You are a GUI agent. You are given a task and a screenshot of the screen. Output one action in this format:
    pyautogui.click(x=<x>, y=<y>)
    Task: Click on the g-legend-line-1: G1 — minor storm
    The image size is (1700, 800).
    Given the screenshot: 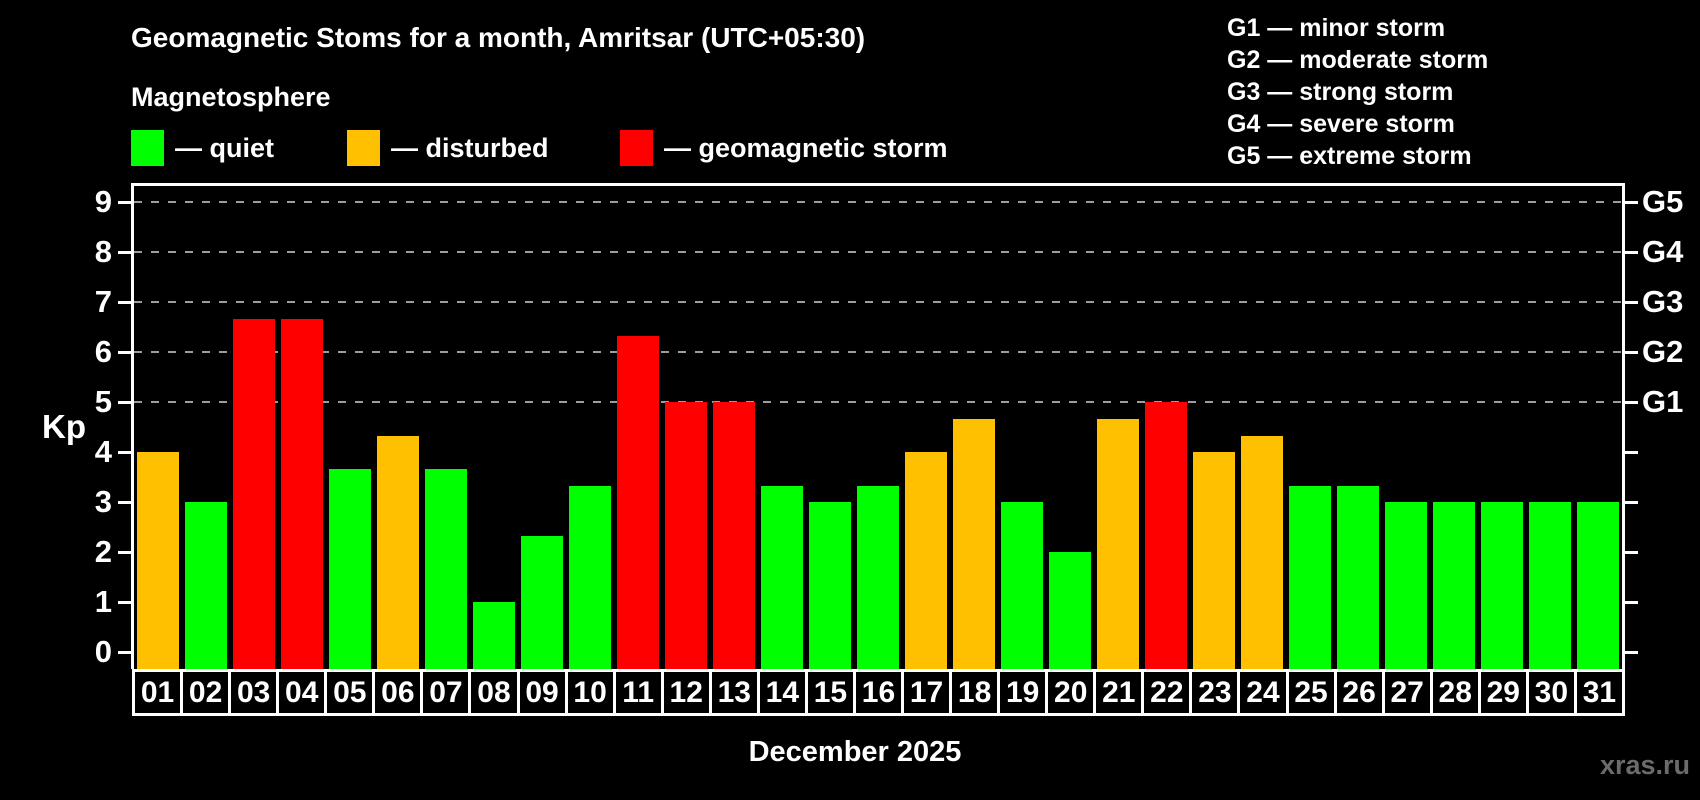 What is the action you would take?
    pyautogui.click(x=1336, y=28)
    